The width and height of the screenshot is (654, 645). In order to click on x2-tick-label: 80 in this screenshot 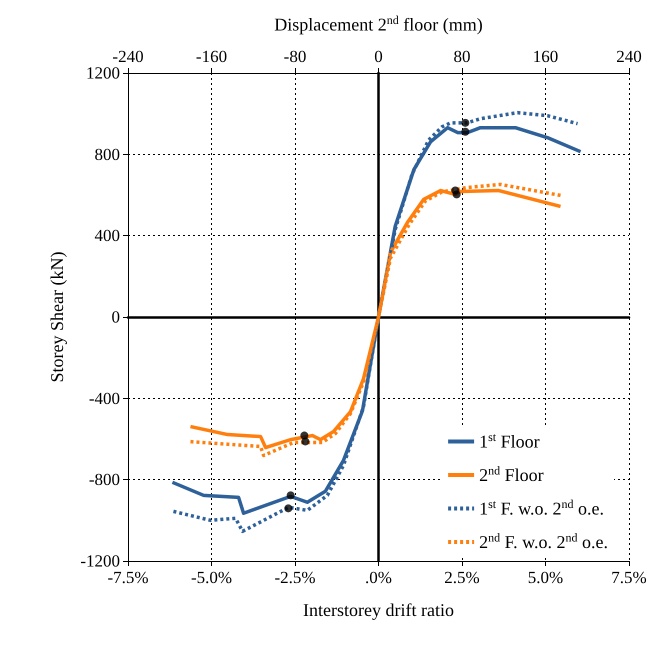, I will do `click(462, 56)`.